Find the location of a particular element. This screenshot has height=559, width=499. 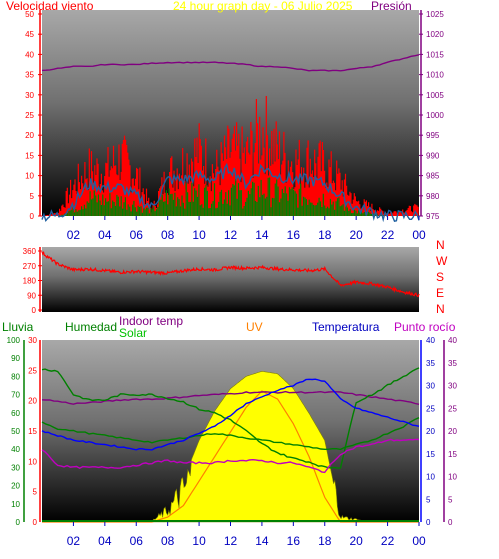

rain-y-tick: 20 is located at coordinates (32, 401).